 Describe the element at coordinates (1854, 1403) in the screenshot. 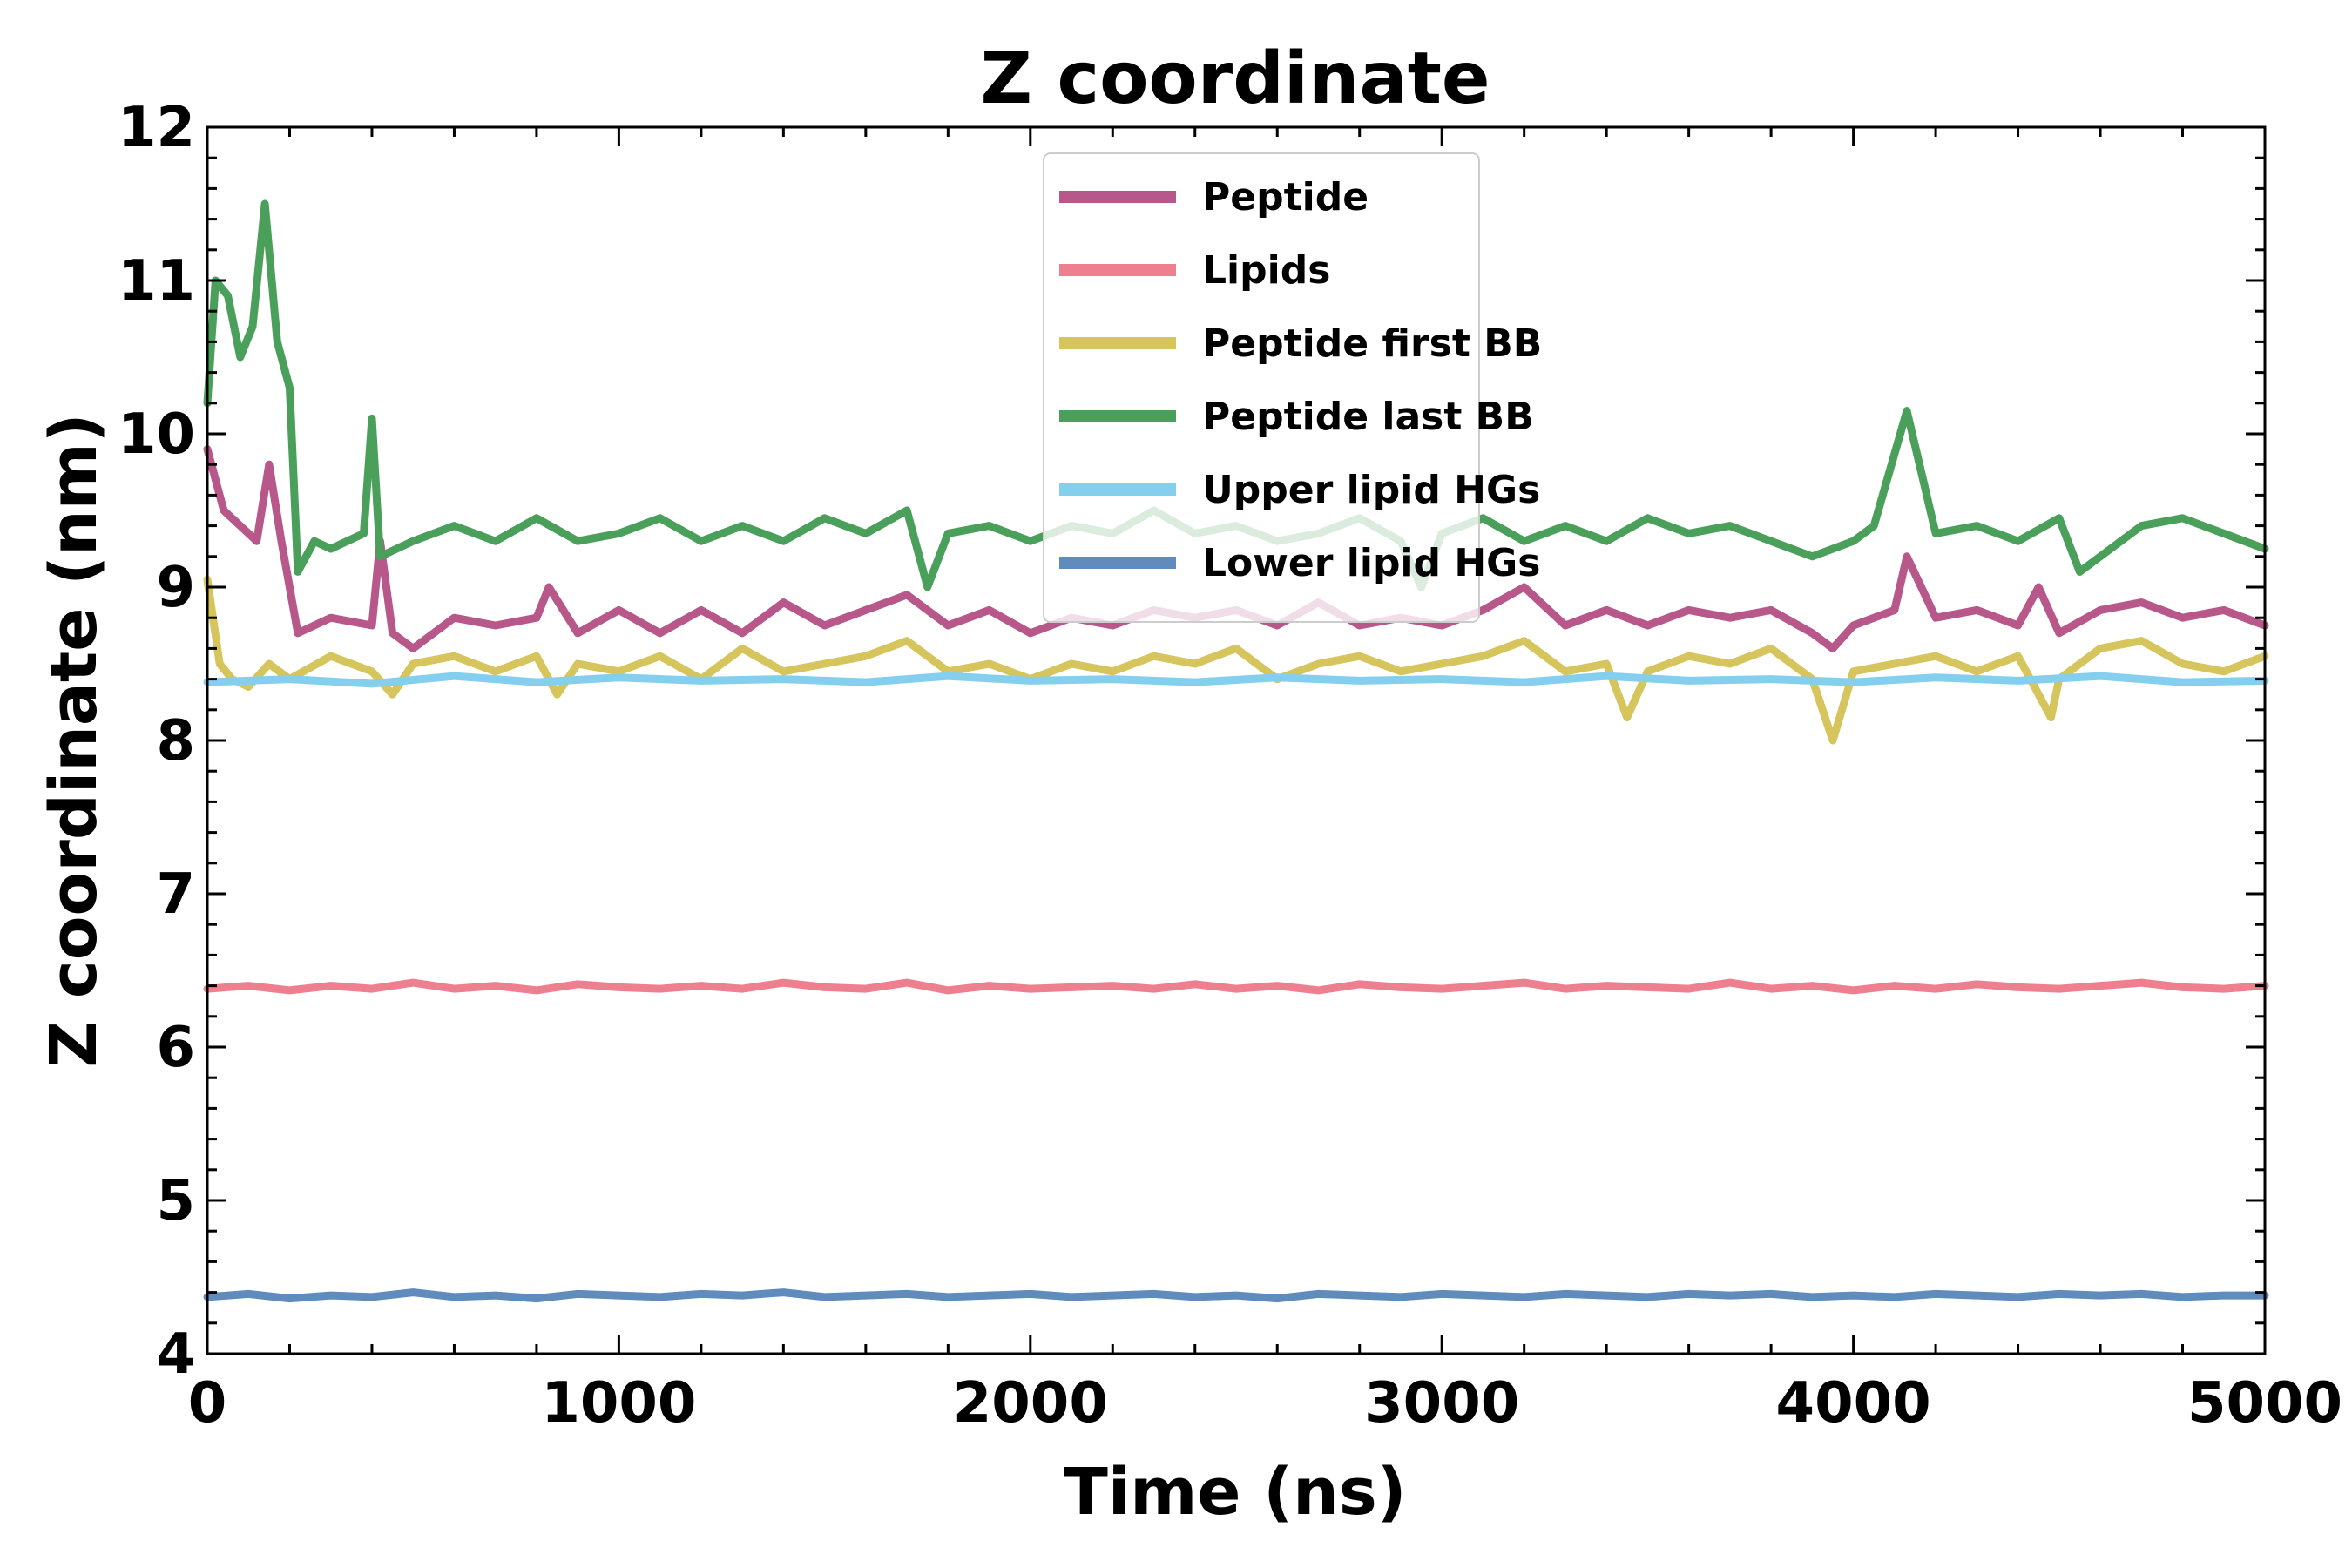

I see `x-tick-label: 4000` at that location.